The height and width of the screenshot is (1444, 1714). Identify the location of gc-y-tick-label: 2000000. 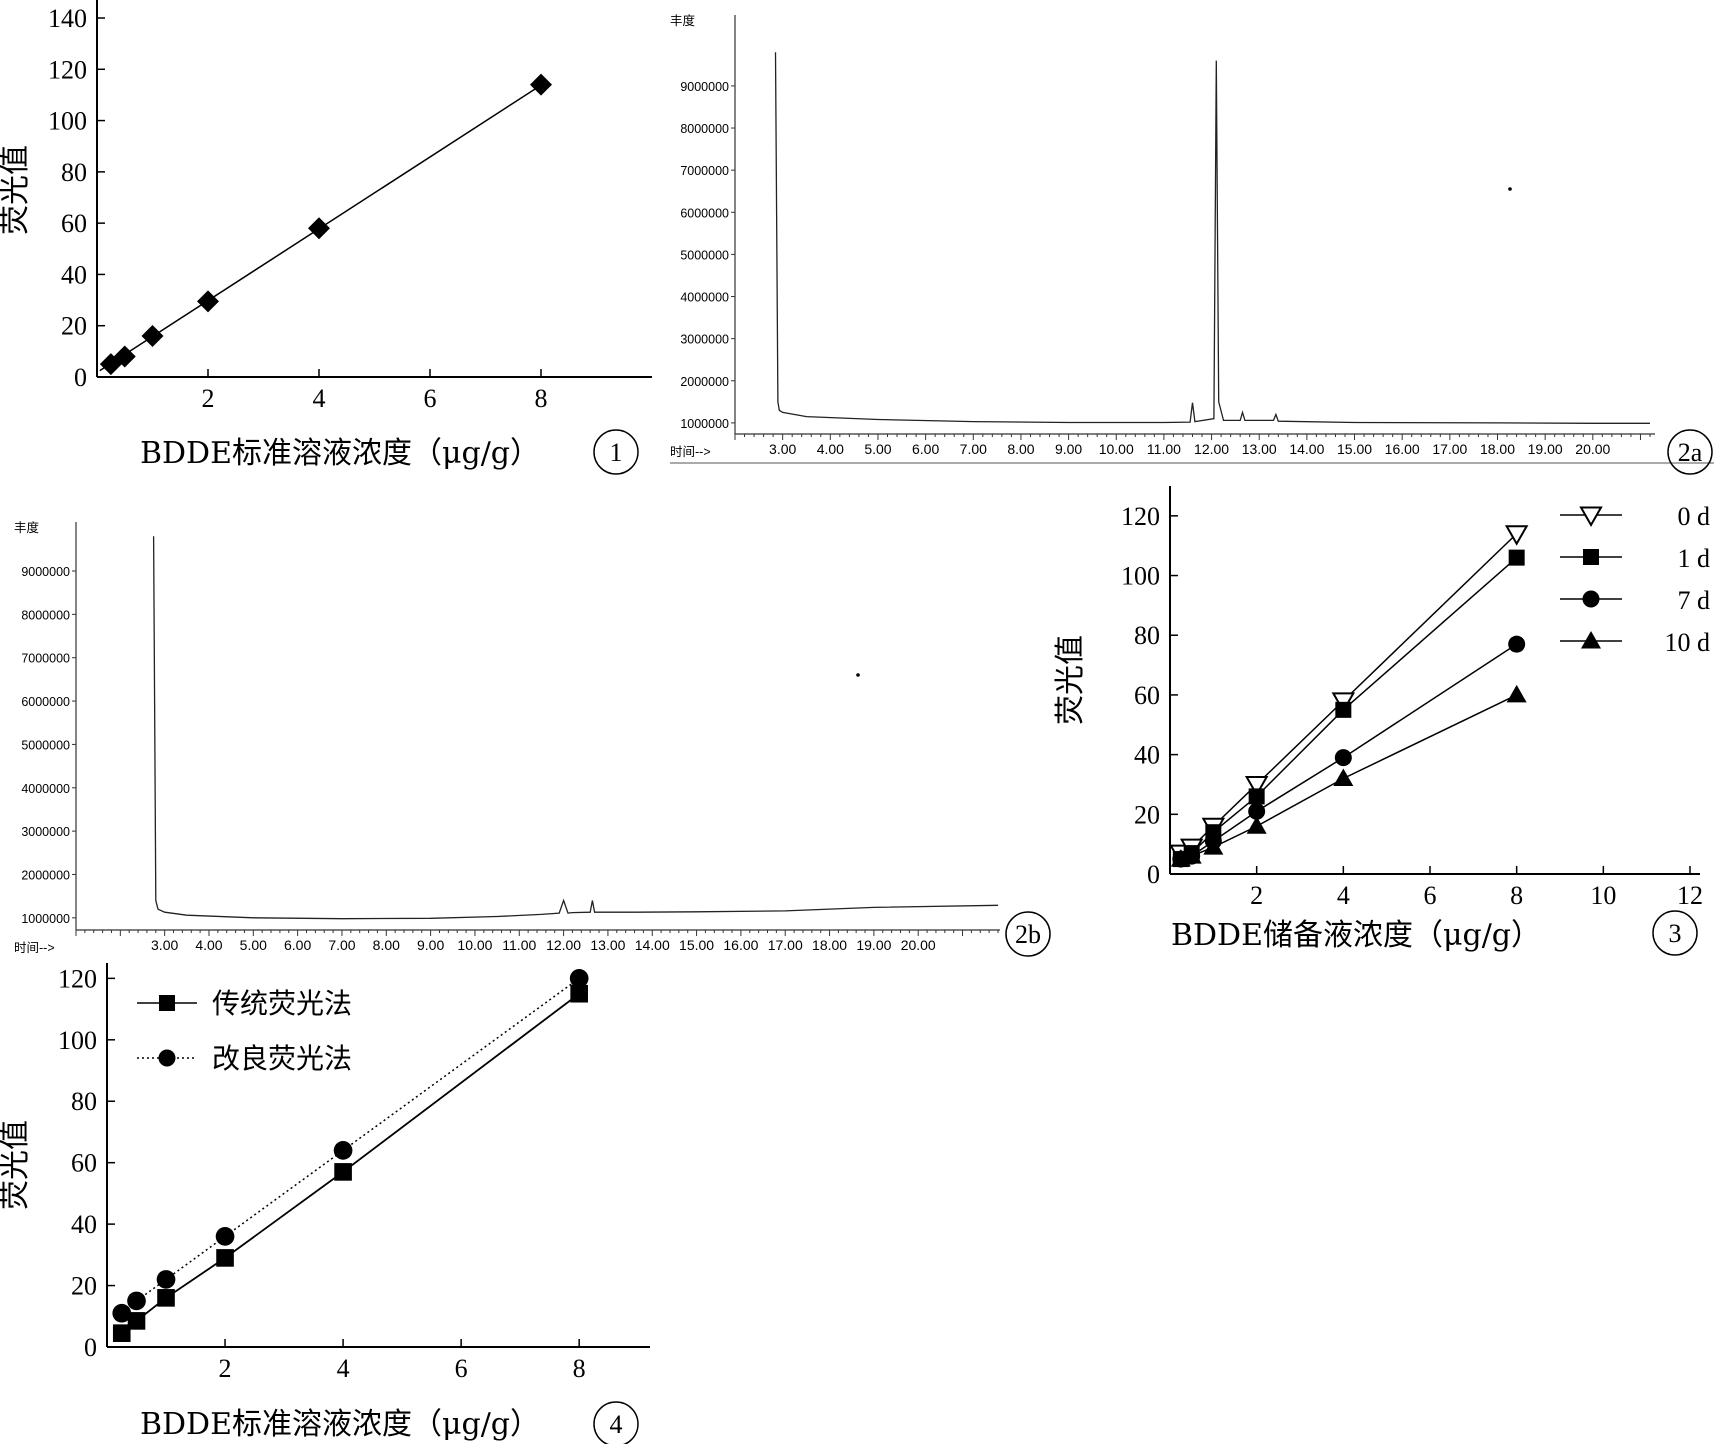
(45, 875).